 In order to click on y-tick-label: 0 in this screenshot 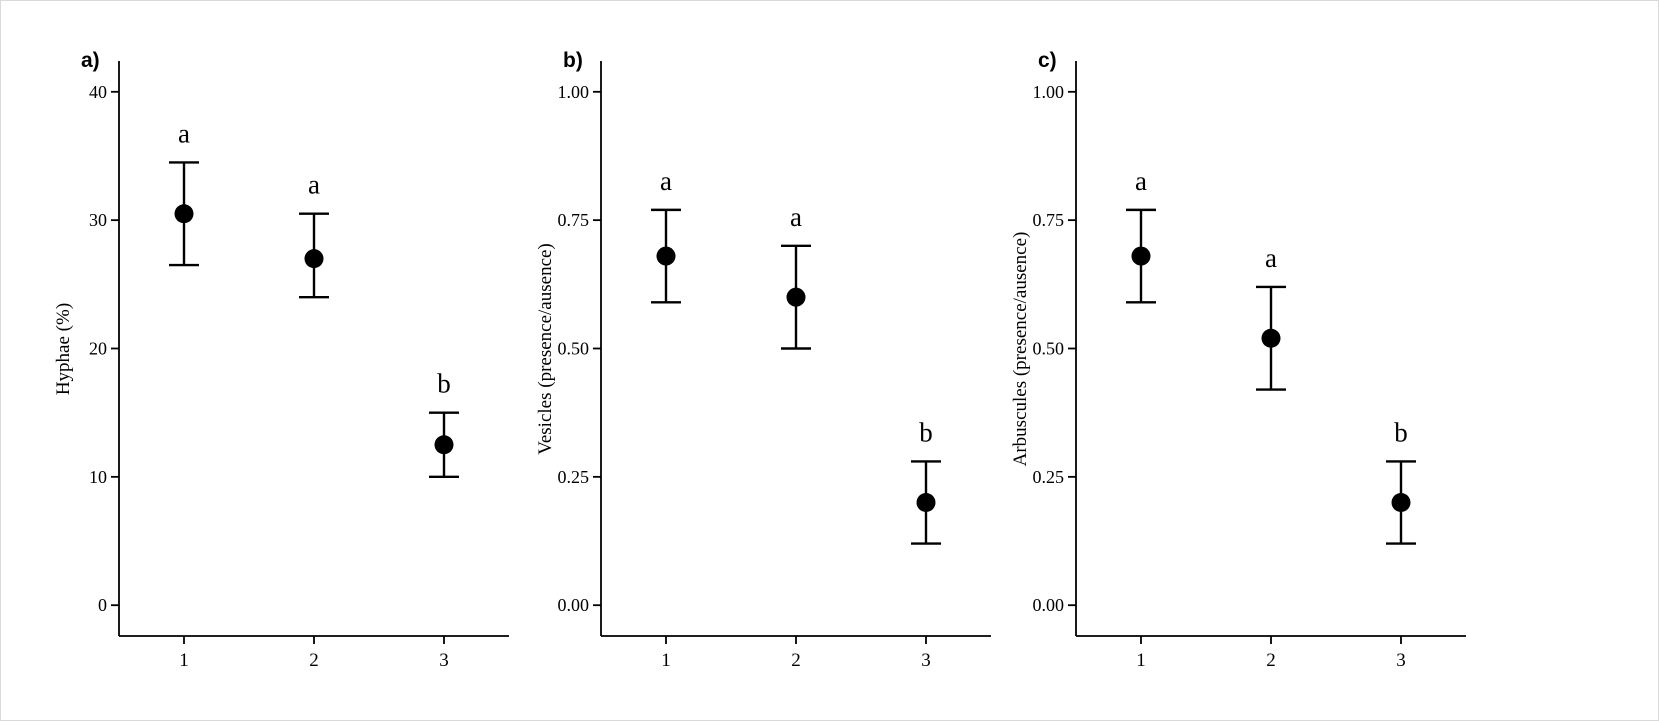, I will do `click(102, 605)`.